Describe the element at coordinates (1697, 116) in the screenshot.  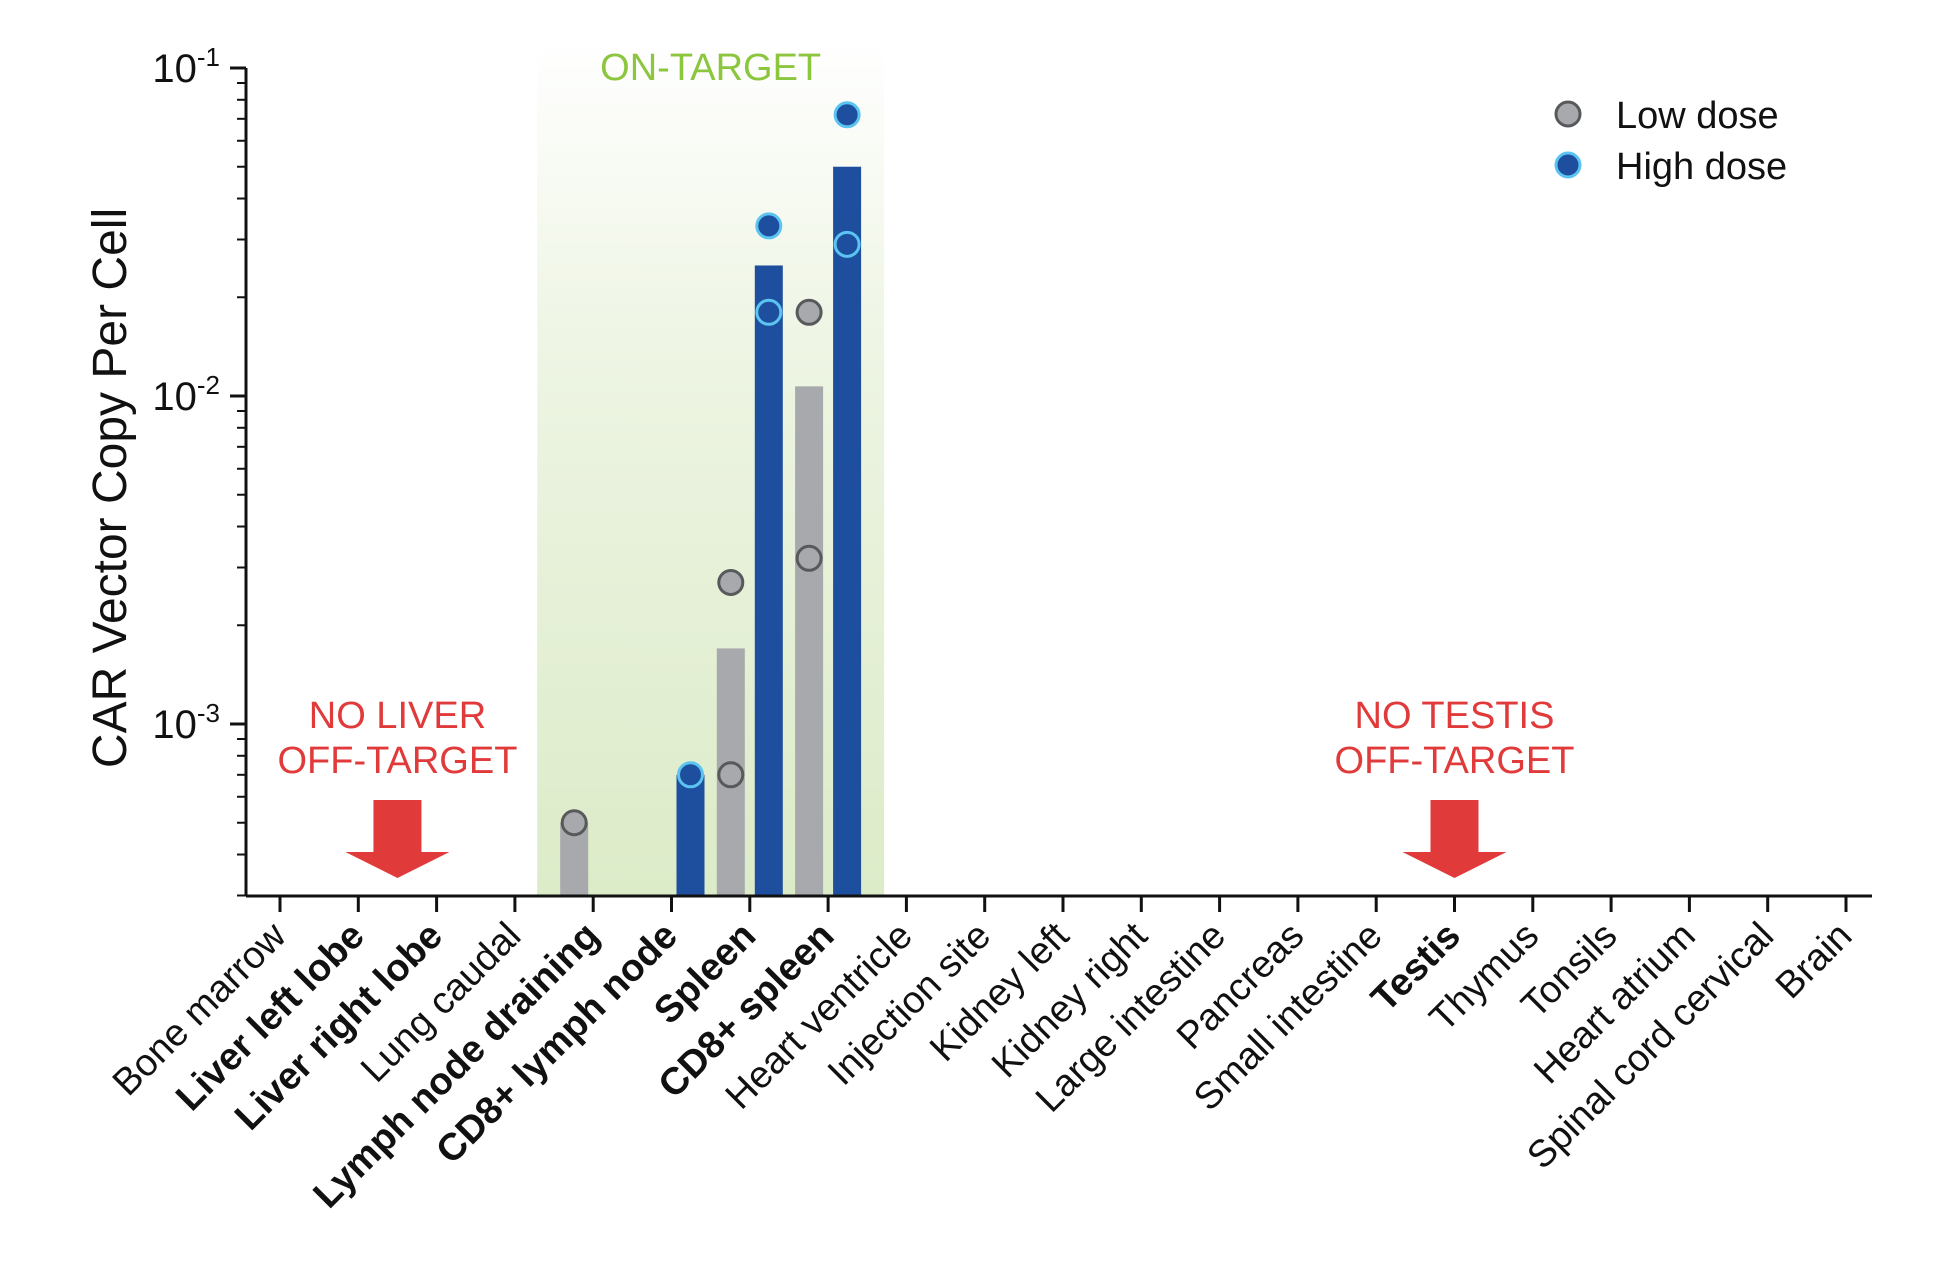
I see `legend-label: Low dose` at that location.